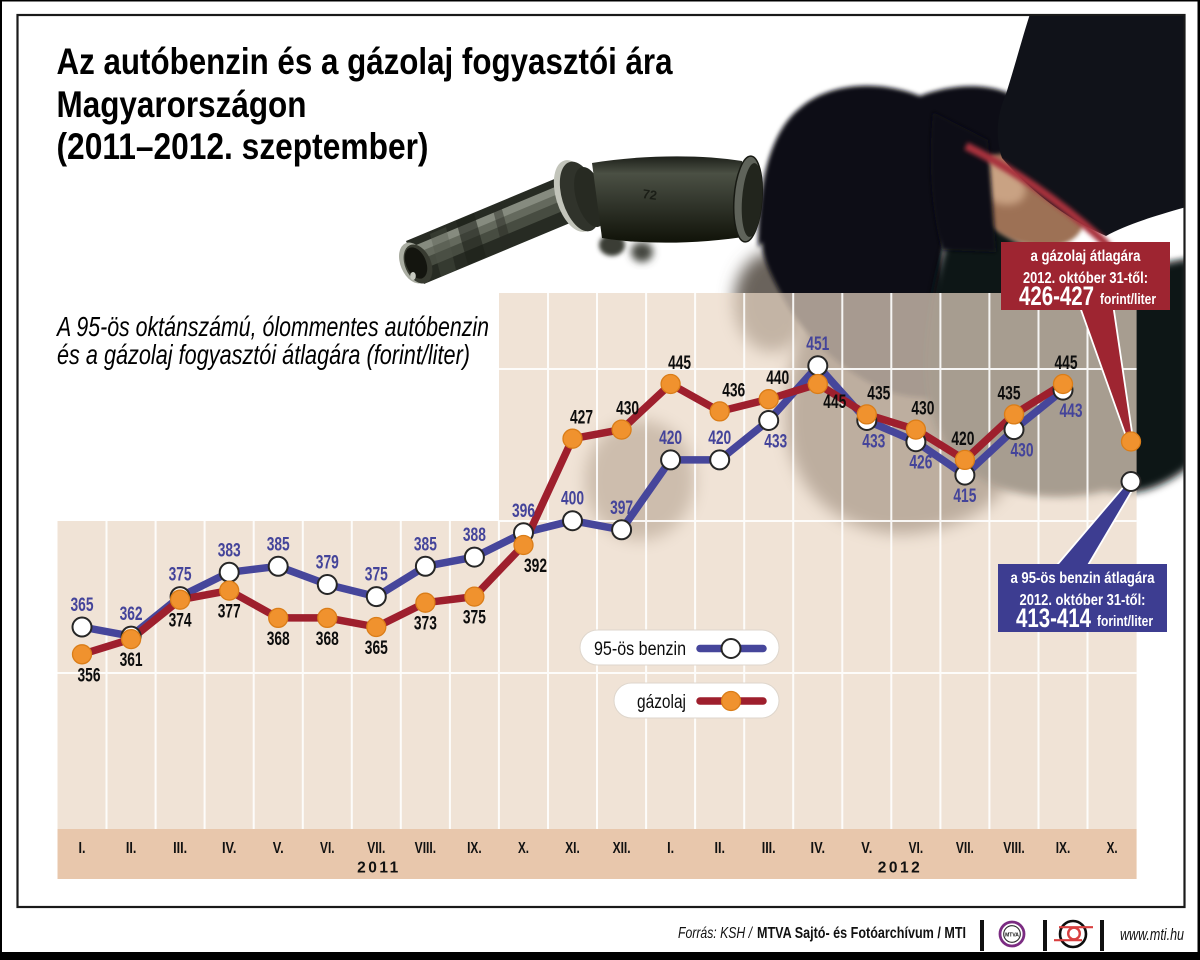 The image size is (1200, 960). Describe the element at coordinates (572, 499) in the screenshot. I see `svg-text: 400` at that location.